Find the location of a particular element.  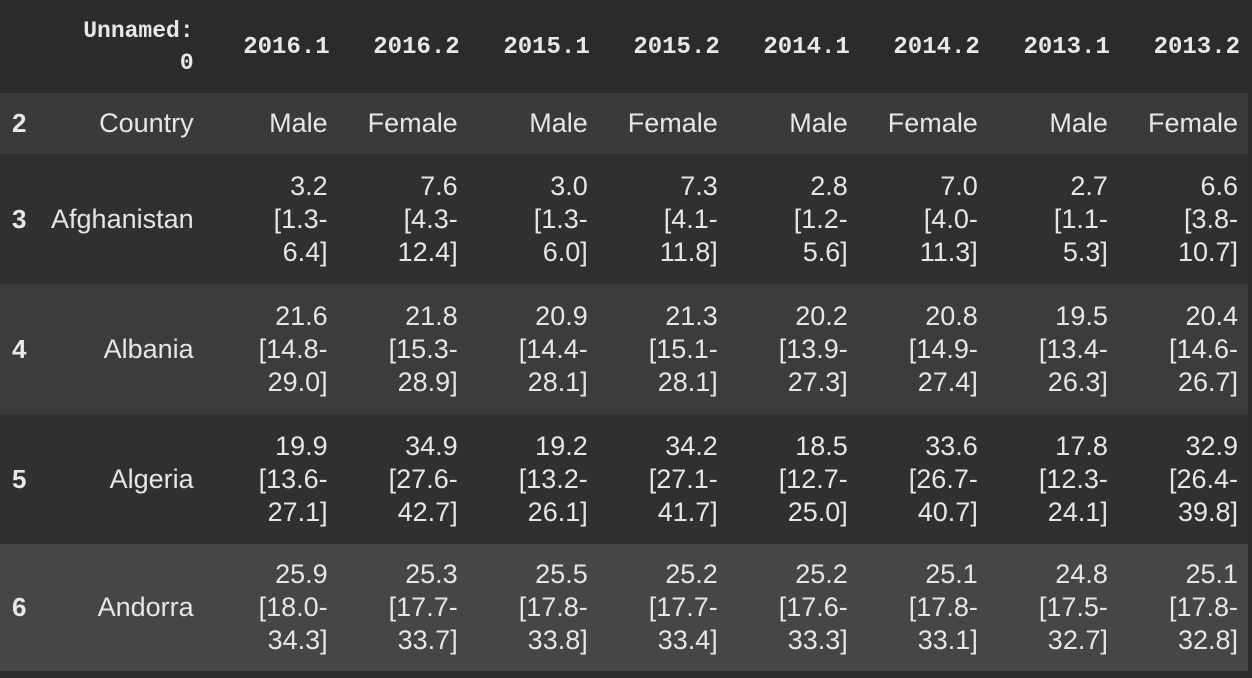

cell-line: 11.3] is located at coordinates (948, 251).